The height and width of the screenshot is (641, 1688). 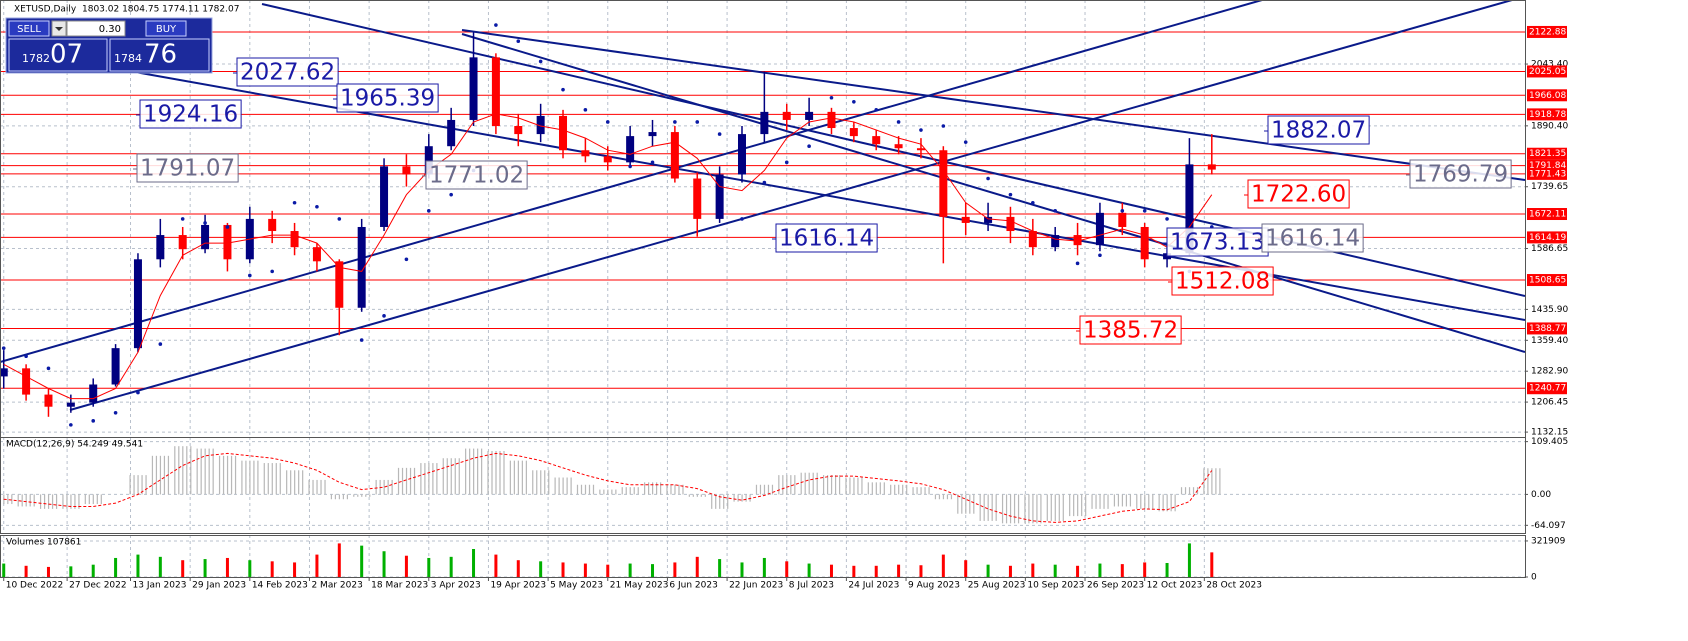 I want to click on level-label: 1614.19, so click(x=1547, y=238).